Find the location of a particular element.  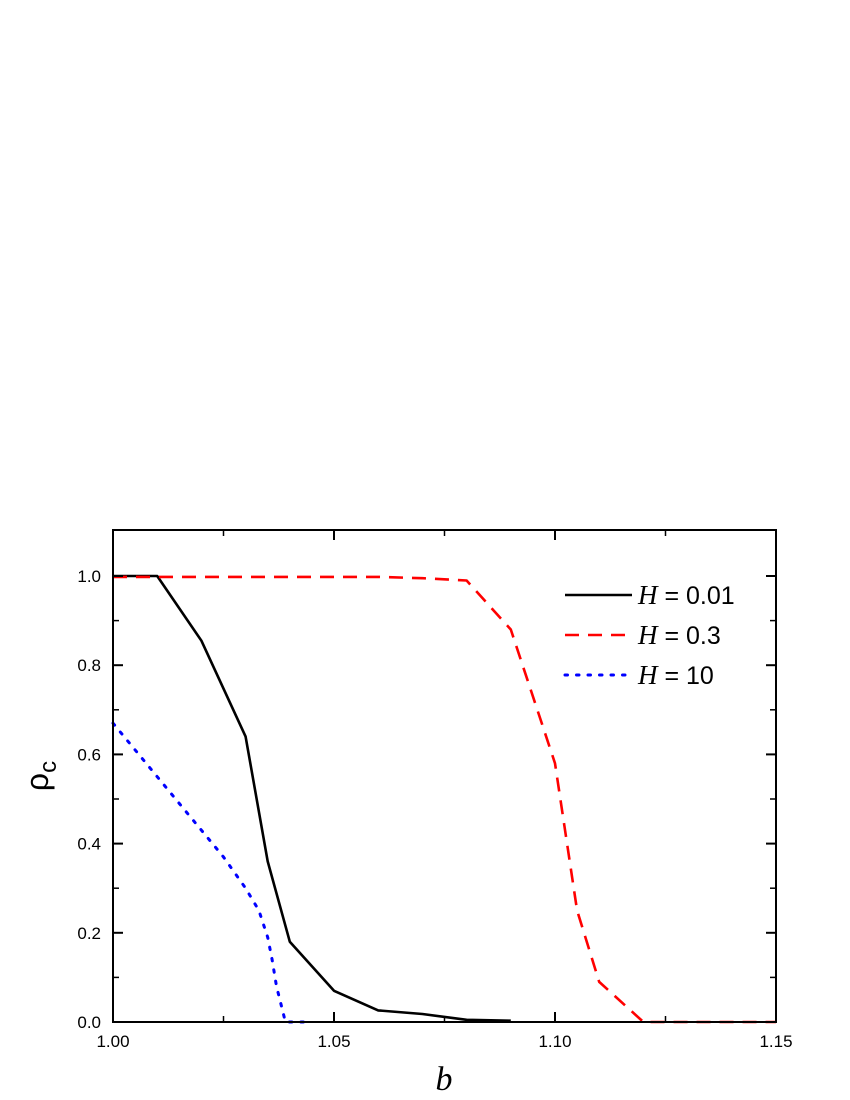

legend-label: H = 0.01 is located at coordinates (686, 595).